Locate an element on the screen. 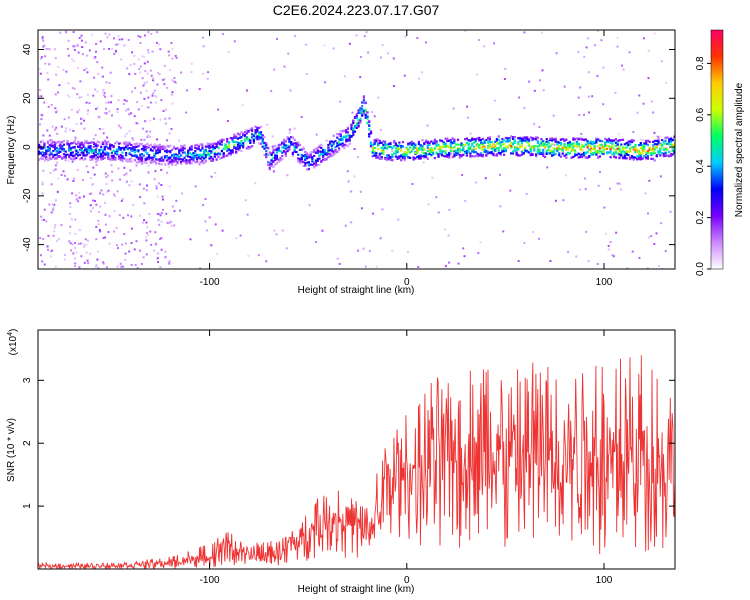  x-tick-label: 100 is located at coordinates (604, 580).